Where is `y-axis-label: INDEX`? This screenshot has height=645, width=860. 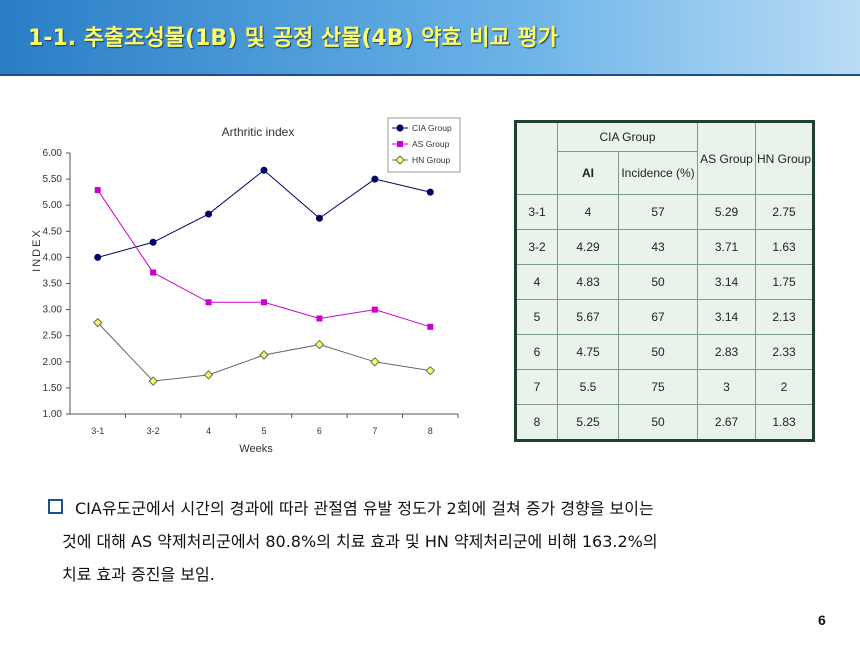
y-axis-label: INDEX is located at coordinates (37, 250).